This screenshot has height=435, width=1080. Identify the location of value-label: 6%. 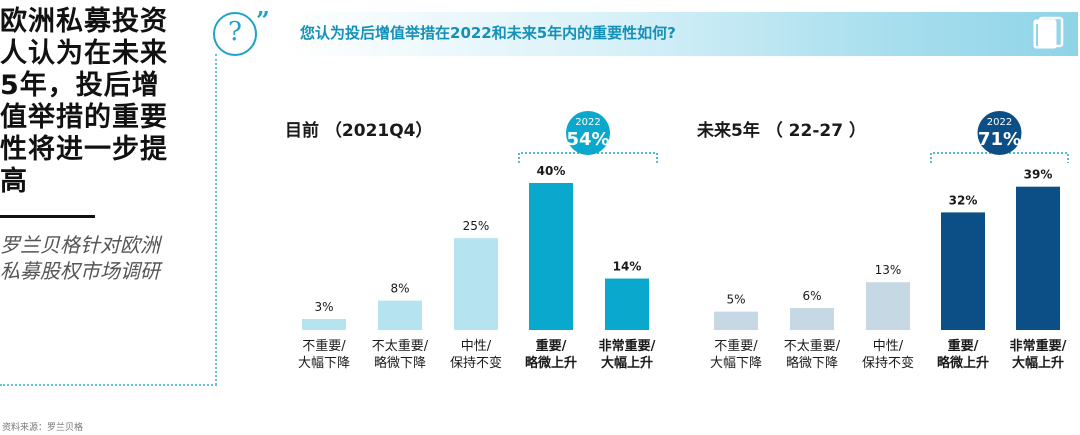
(811, 296).